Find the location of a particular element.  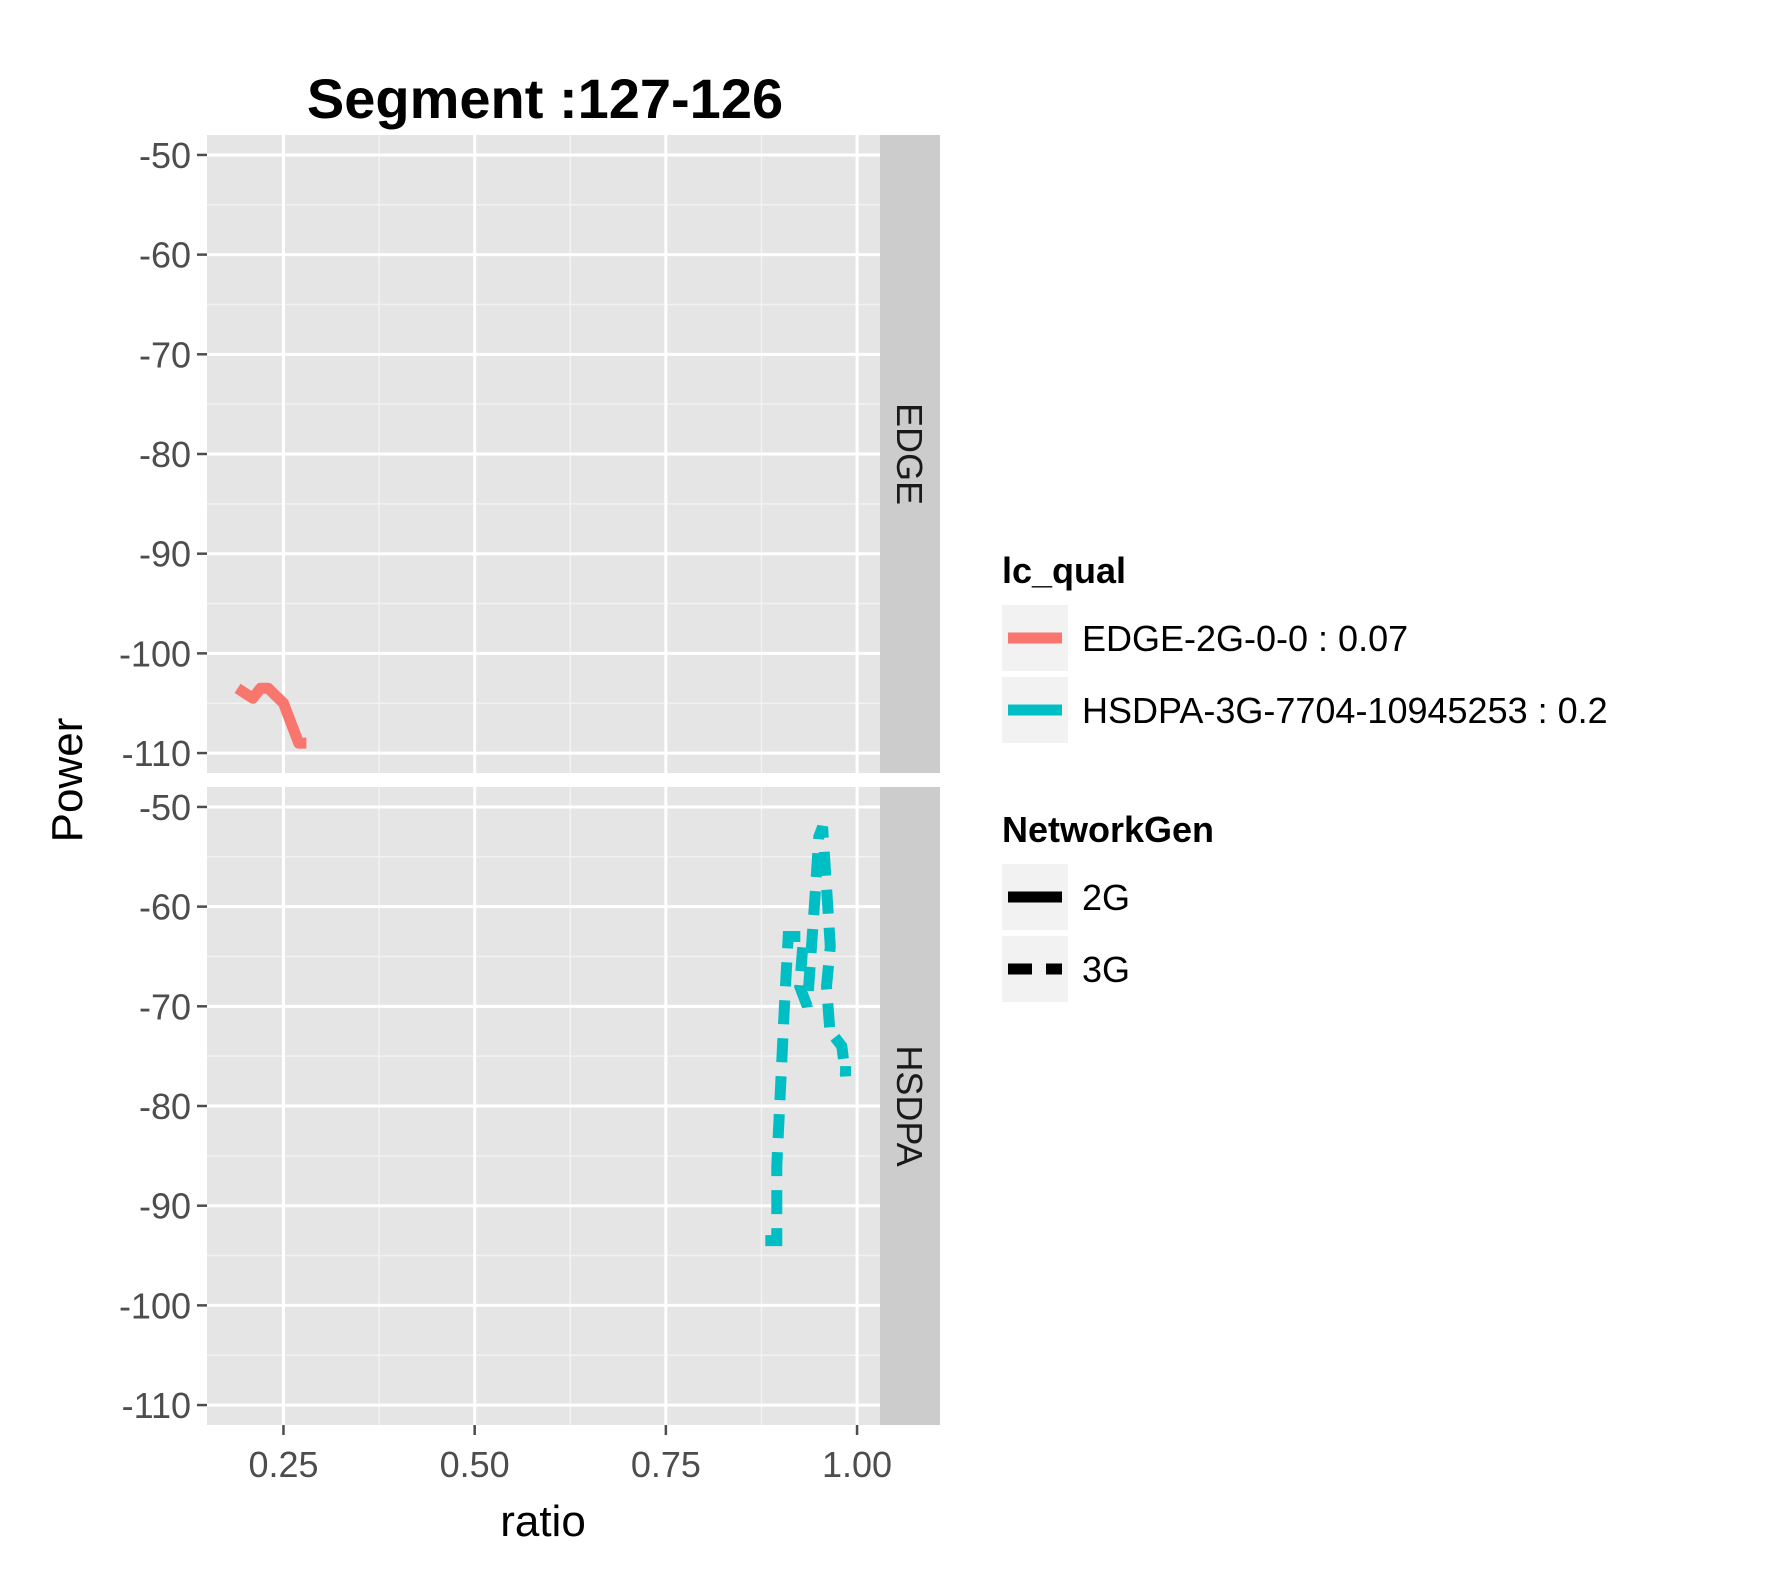

legend-label: EDGE-2G-0-0 : 0.07 is located at coordinates (1245, 638).